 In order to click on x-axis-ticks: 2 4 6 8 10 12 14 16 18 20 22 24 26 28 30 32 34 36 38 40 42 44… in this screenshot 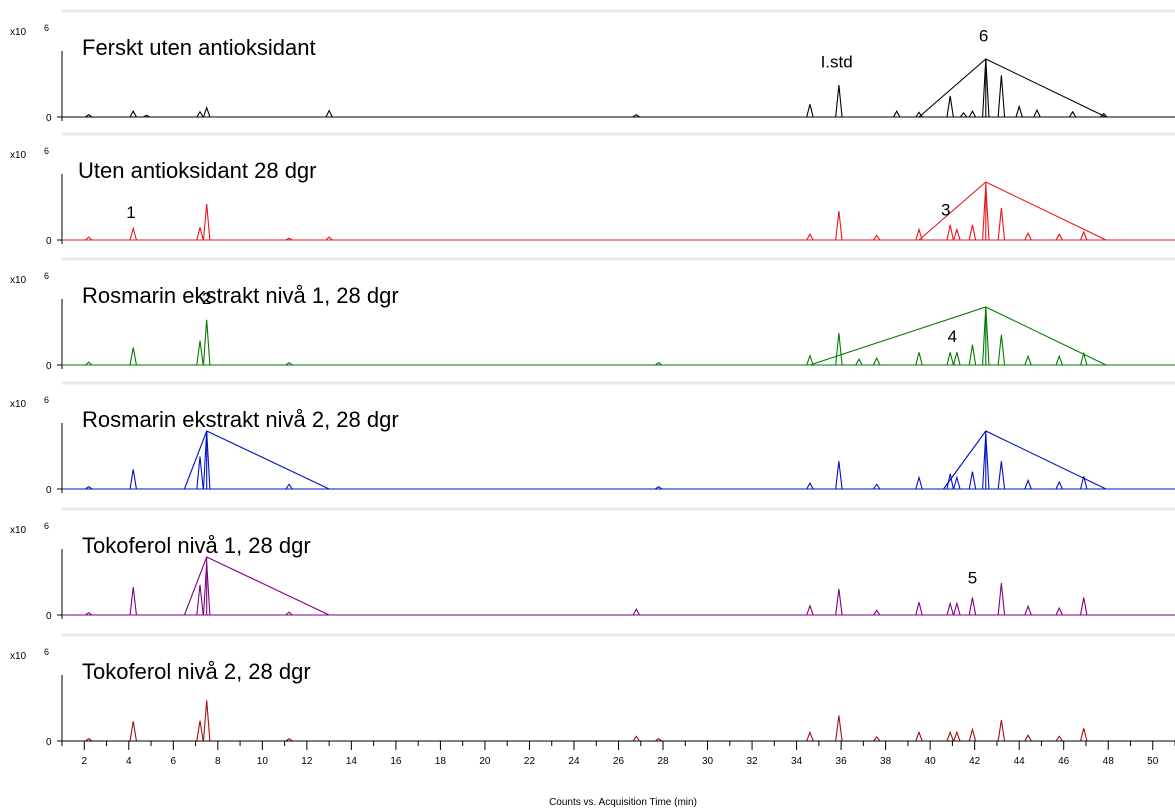, I will do `click(618, 754)`.